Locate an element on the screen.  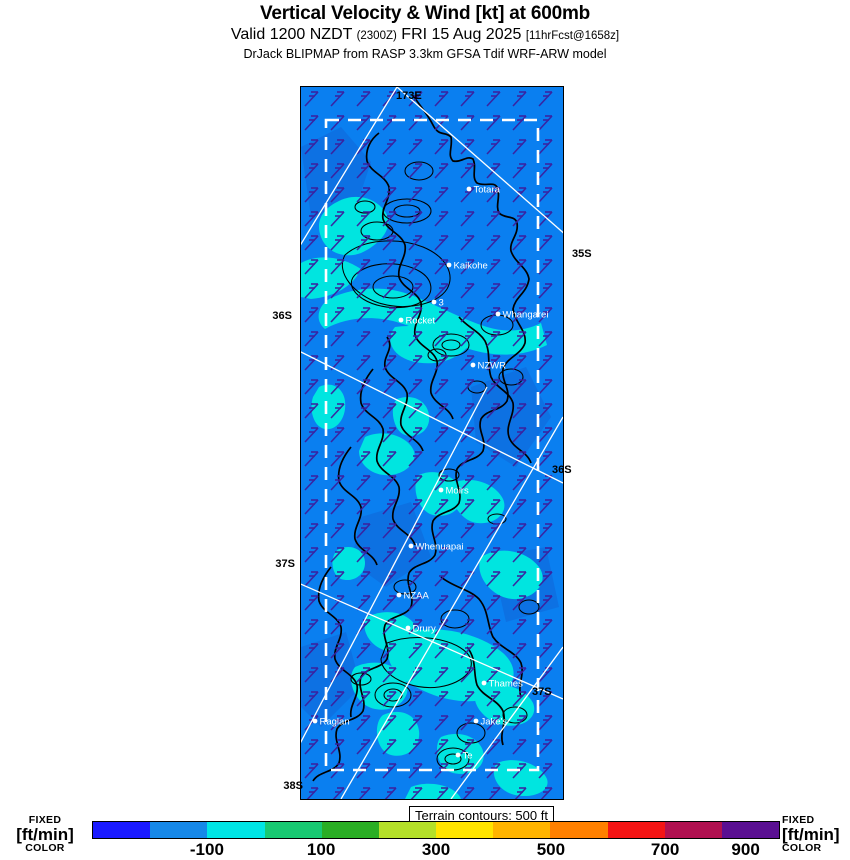
colorbar-tick-labels: -100 100 300 500 700 900 is located at coordinates (436, 850).